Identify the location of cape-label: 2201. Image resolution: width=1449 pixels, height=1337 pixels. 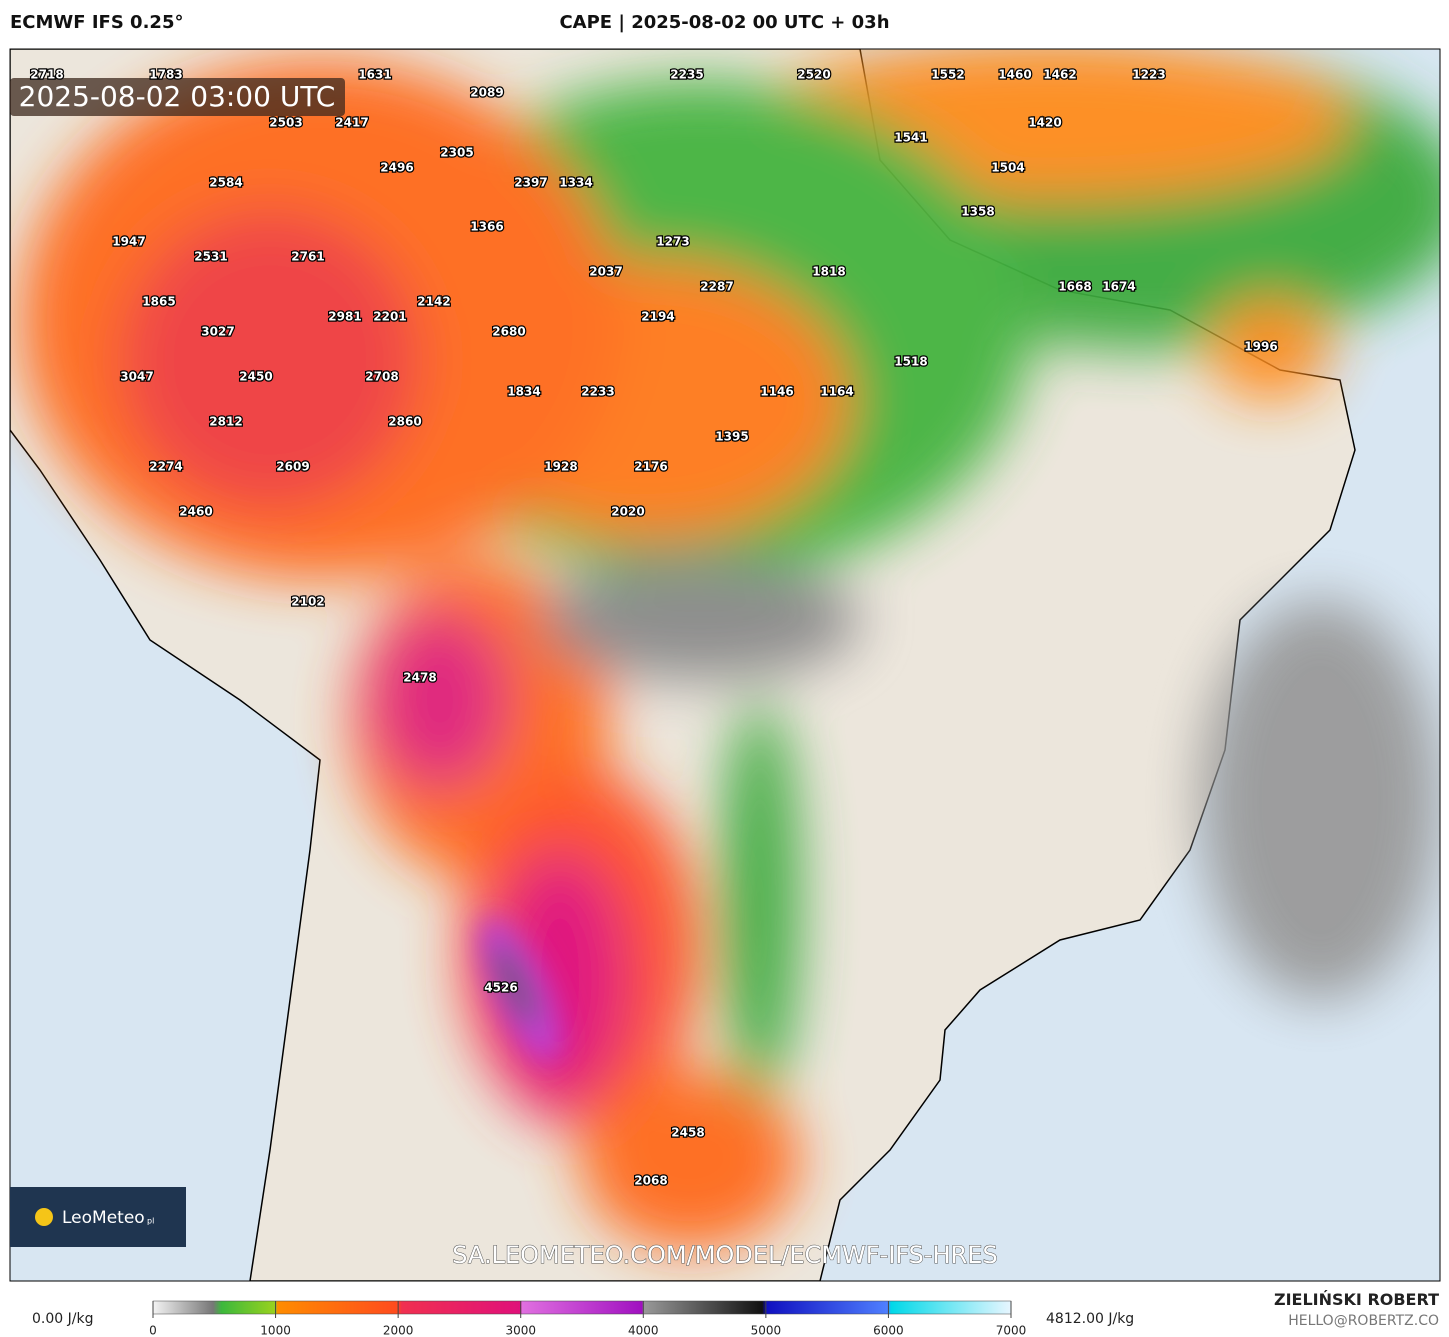
(389, 317).